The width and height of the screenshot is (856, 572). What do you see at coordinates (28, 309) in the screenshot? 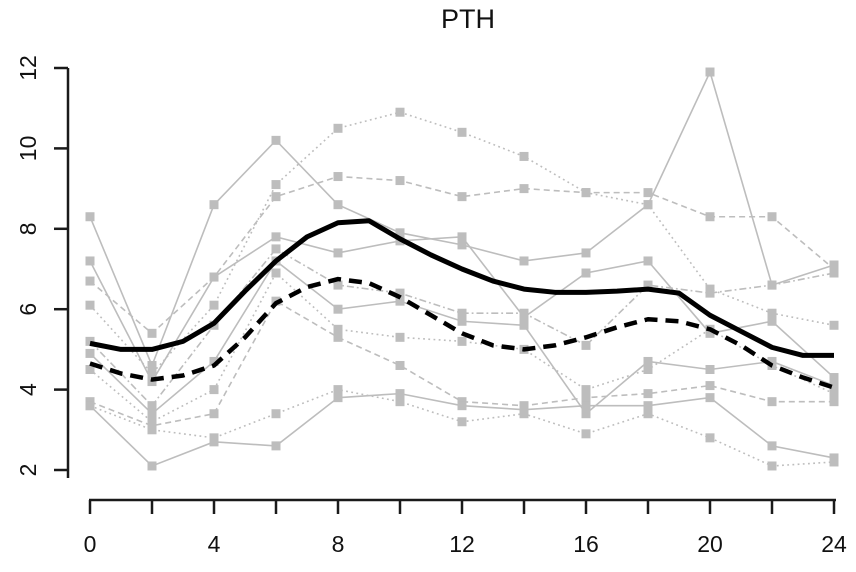
I see `y-tick-label: 6` at bounding box center [28, 309].